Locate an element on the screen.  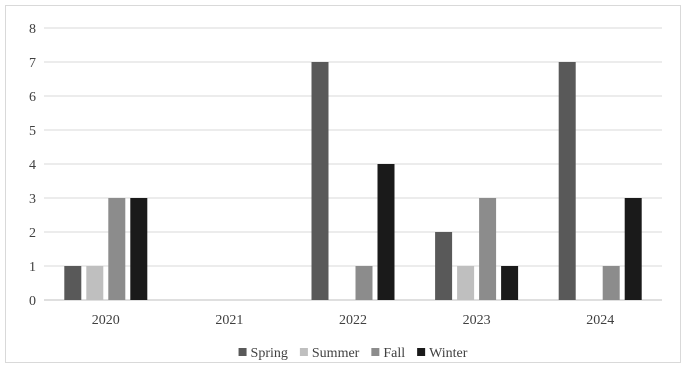
bar-fall-2024 is located at coordinates (611, 283).